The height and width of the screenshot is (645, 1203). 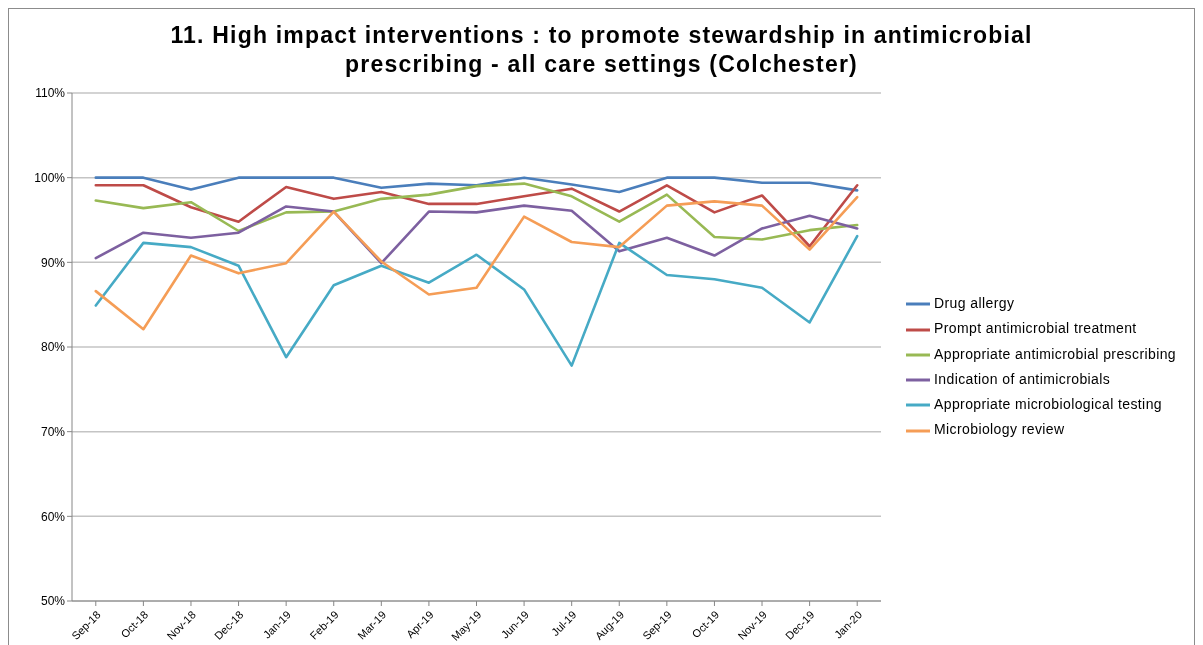 I want to click on y-tick-label: 50%, so click(x=53, y=601).